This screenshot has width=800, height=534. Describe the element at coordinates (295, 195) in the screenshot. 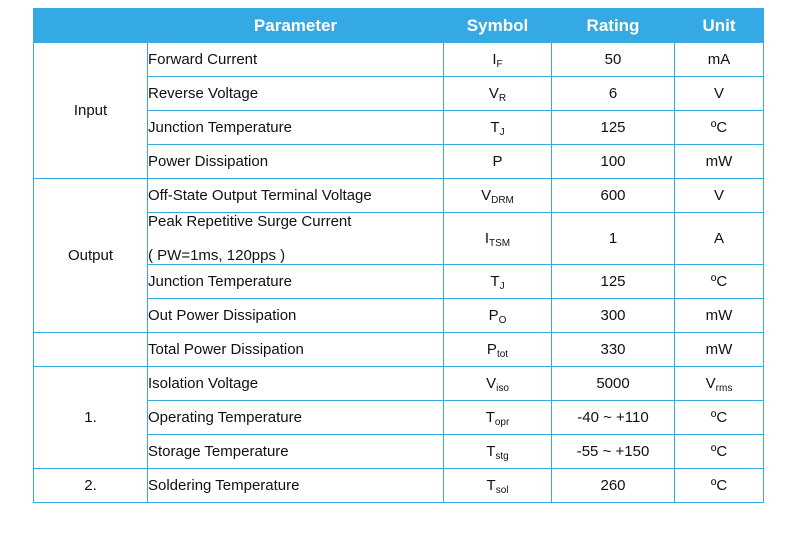

I see `parameter-cell: Off-State Output Terminal Voltage` at that location.